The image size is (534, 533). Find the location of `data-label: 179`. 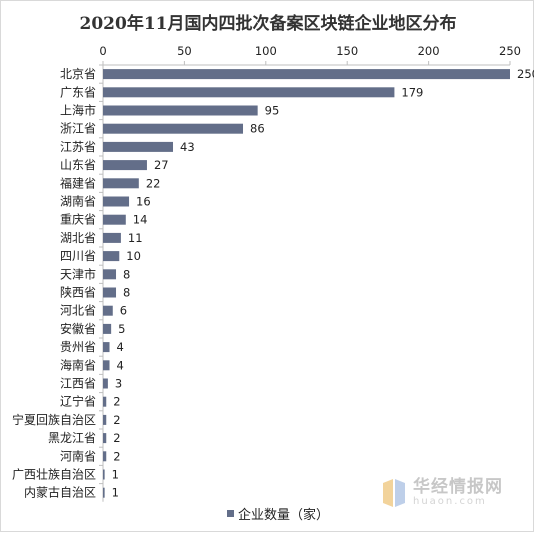

data-label: 179 is located at coordinates (412, 92).